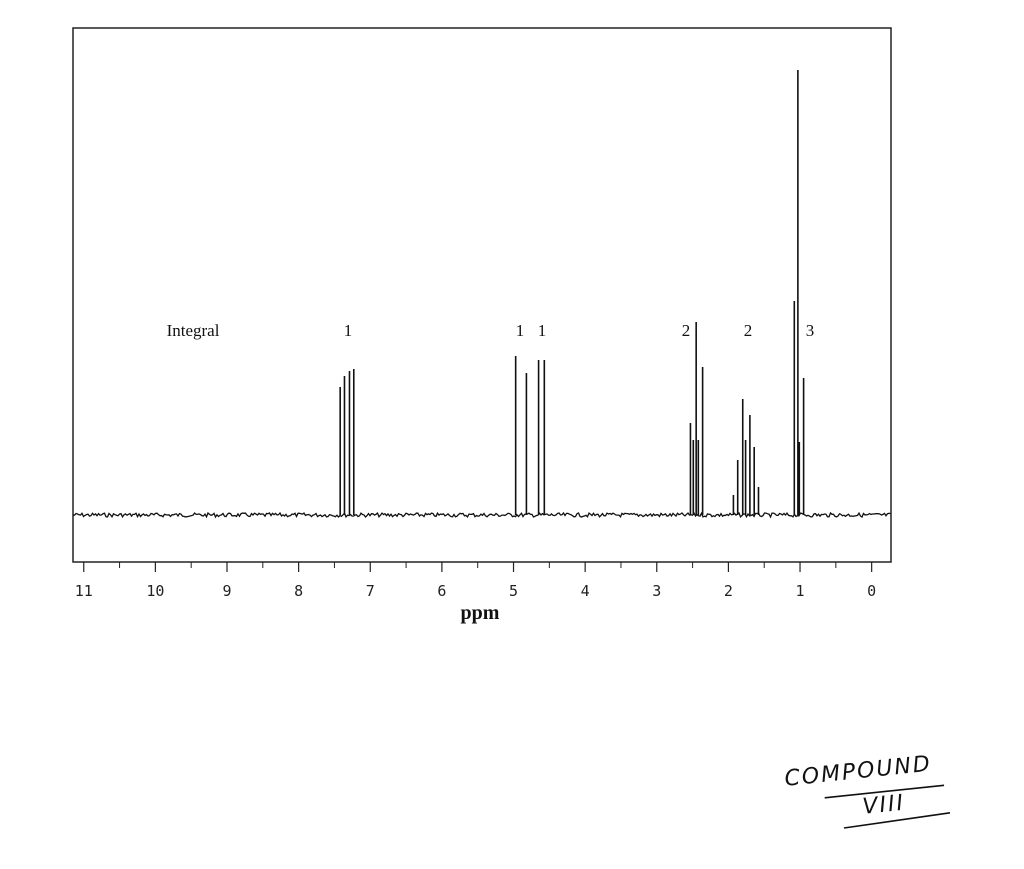 The width and height of the screenshot is (1024, 869). Describe the element at coordinates (800, 591) in the screenshot. I see `x-tick-label: 1` at that location.